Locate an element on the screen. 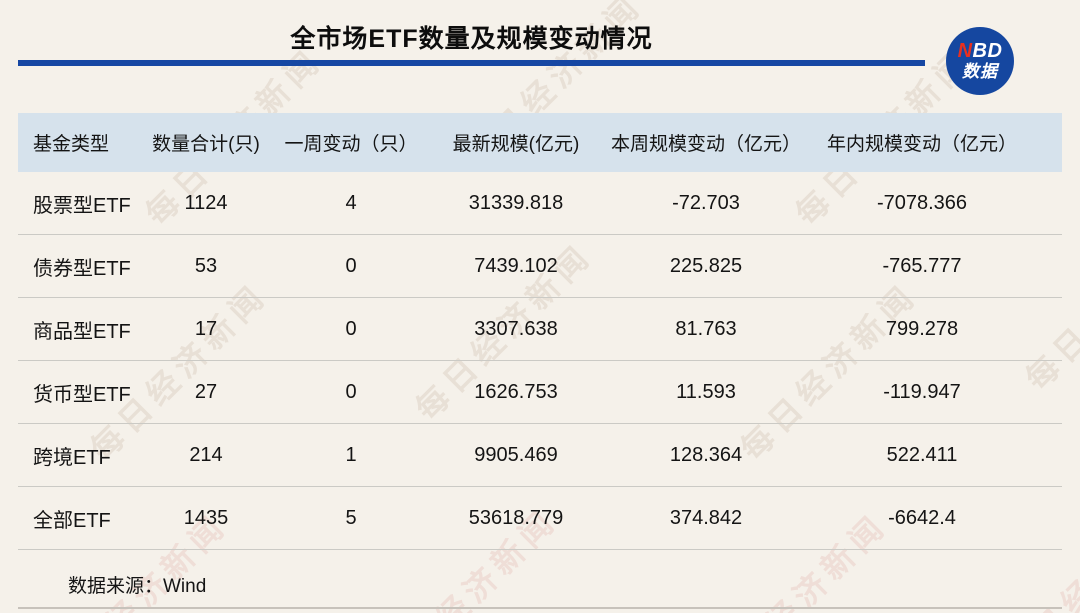  cell-fund-type: 全部ETF is located at coordinates (77, 518).